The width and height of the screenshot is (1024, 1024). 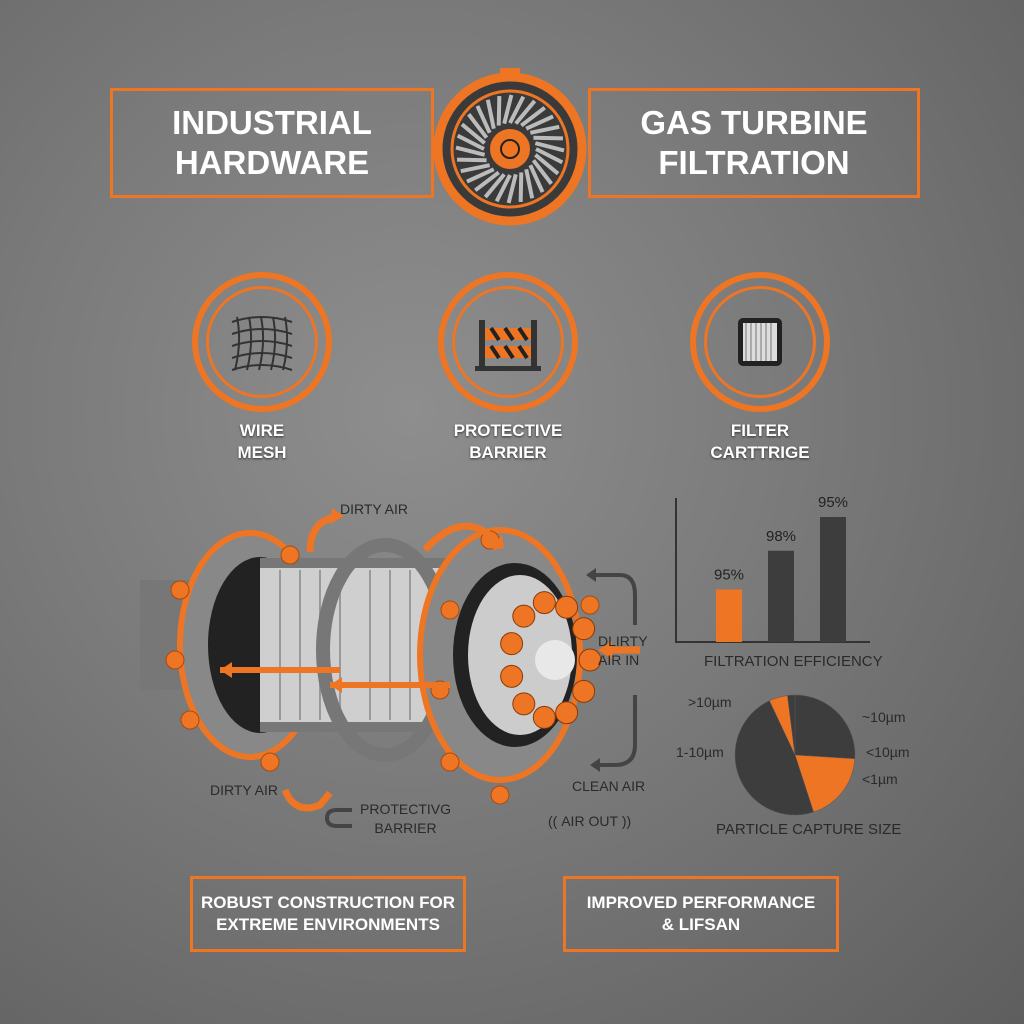 What do you see at coordinates (374, 509) in the screenshot?
I see `dirty-air-top-label: DIRTY AIR` at bounding box center [374, 509].